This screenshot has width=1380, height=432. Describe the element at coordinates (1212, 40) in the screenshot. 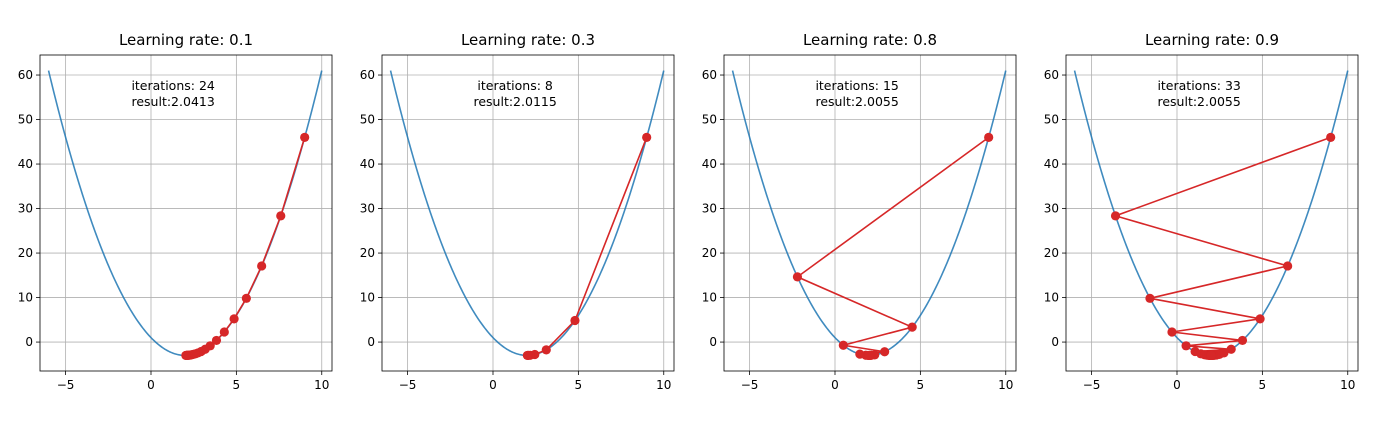

I see `subplot-title: Learning rate: 0.9` at that location.